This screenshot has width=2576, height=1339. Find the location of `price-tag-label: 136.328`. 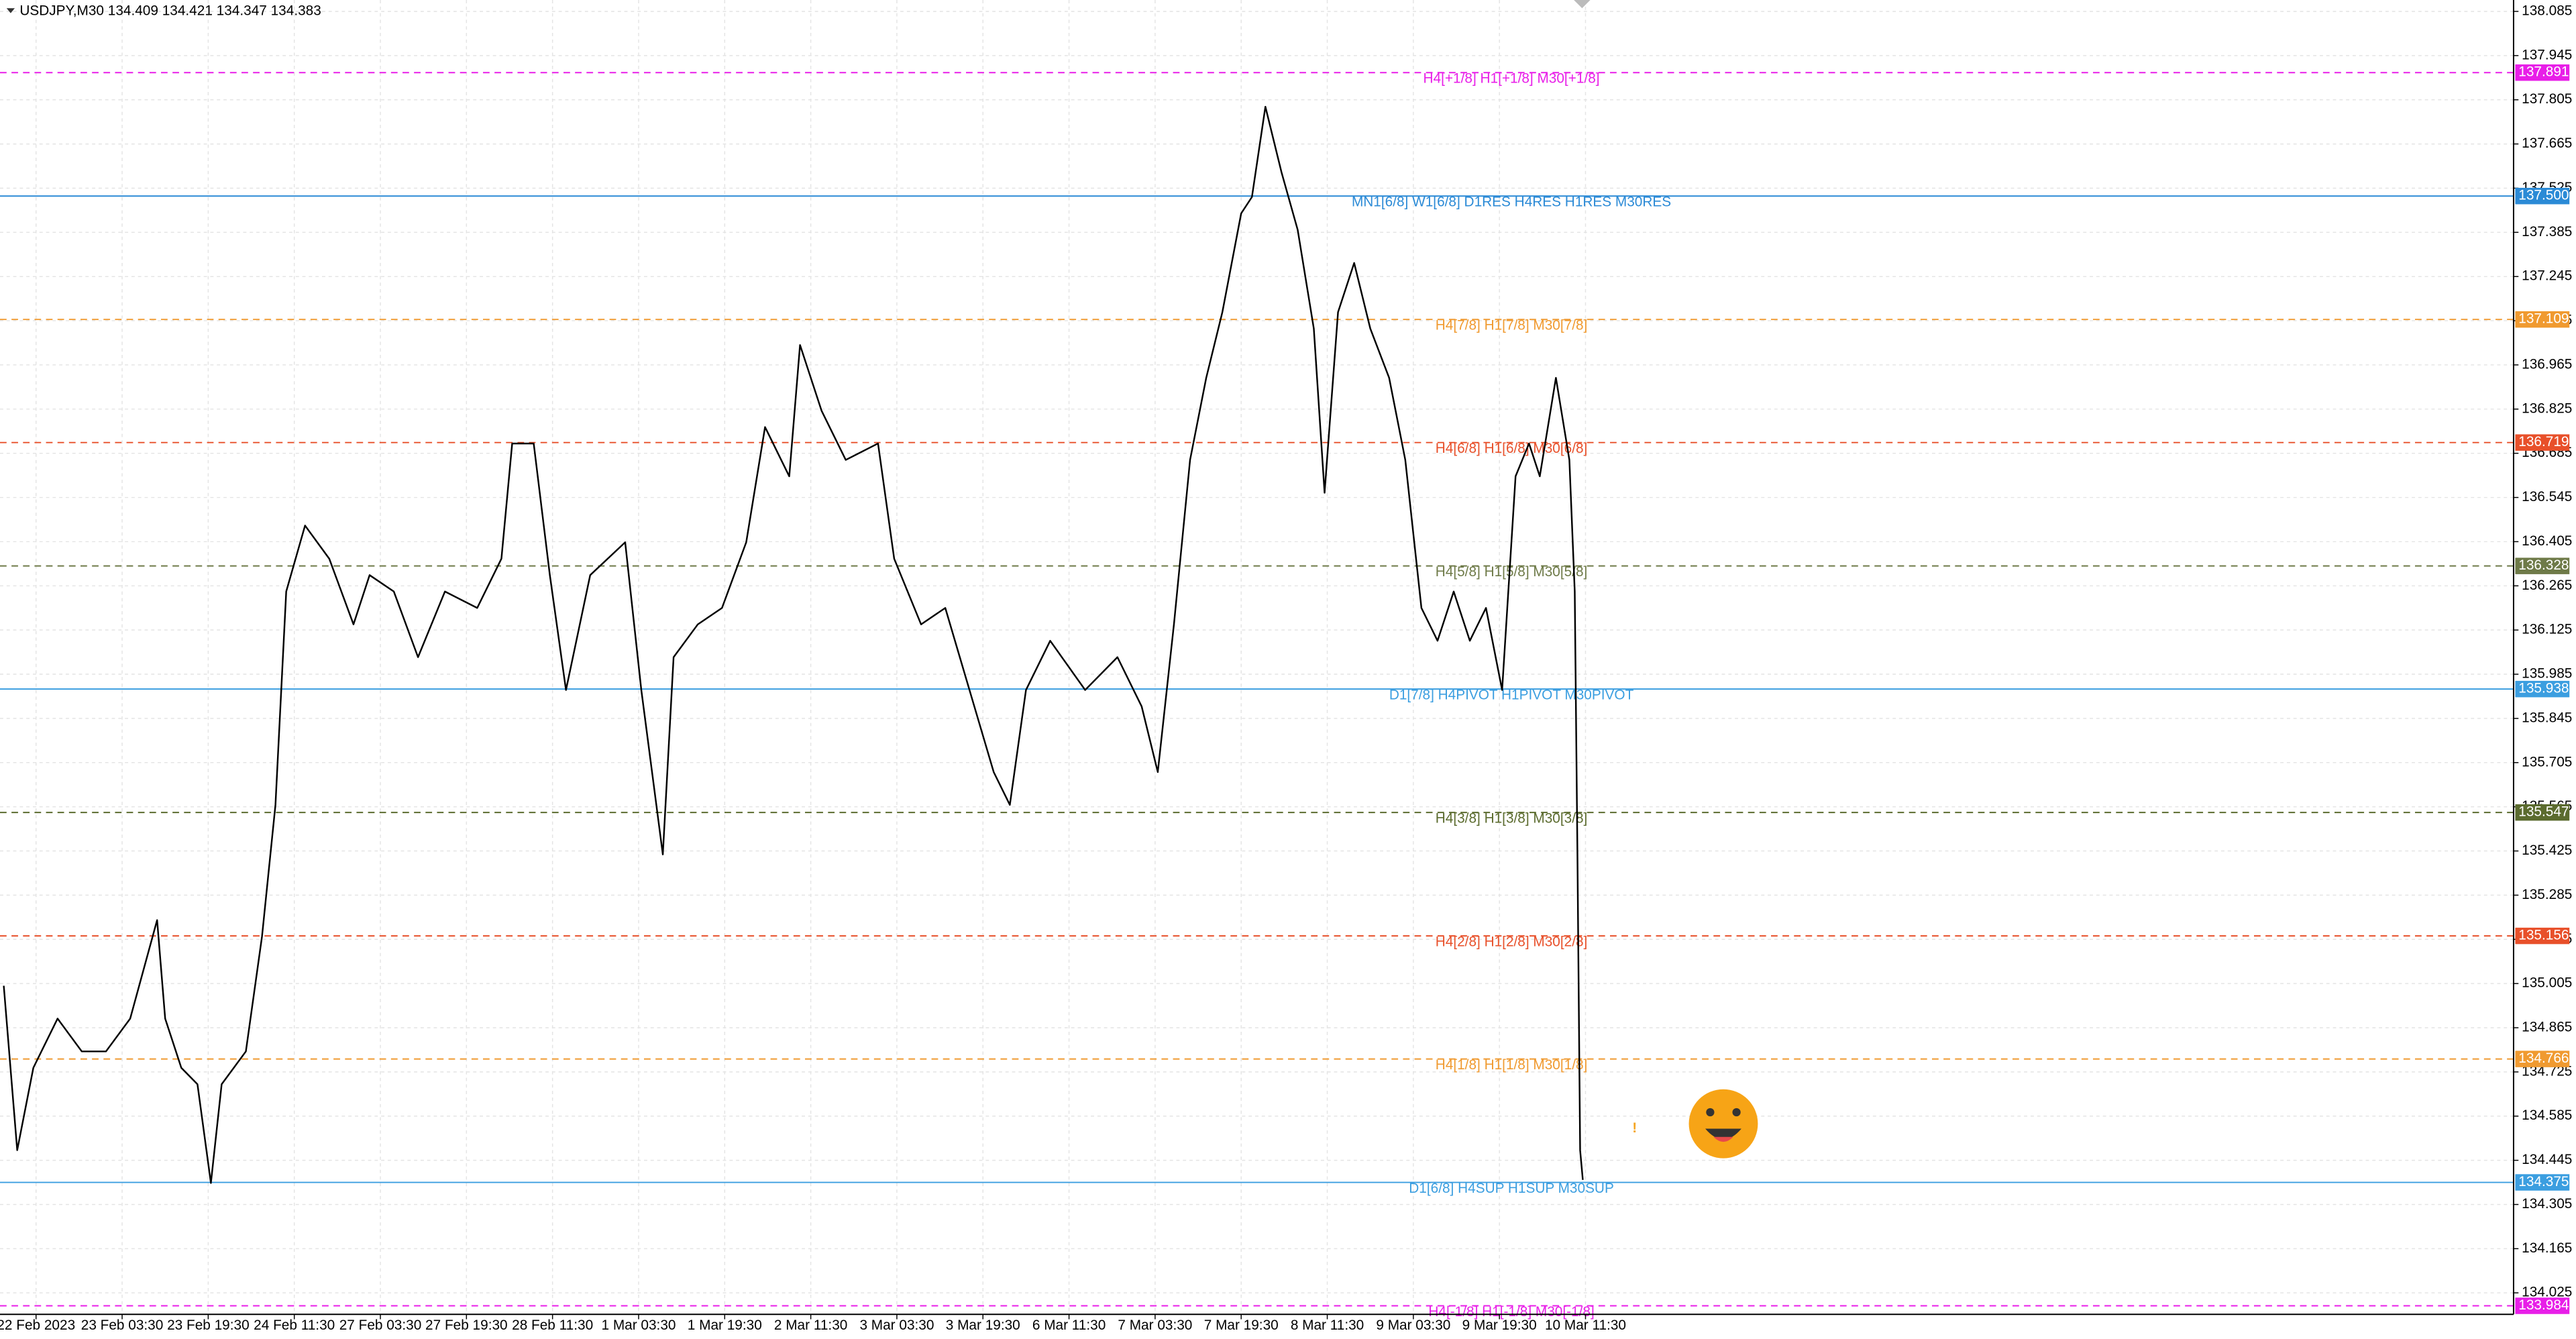

price-tag-label: 136.328 is located at coordinates (2543, 565).